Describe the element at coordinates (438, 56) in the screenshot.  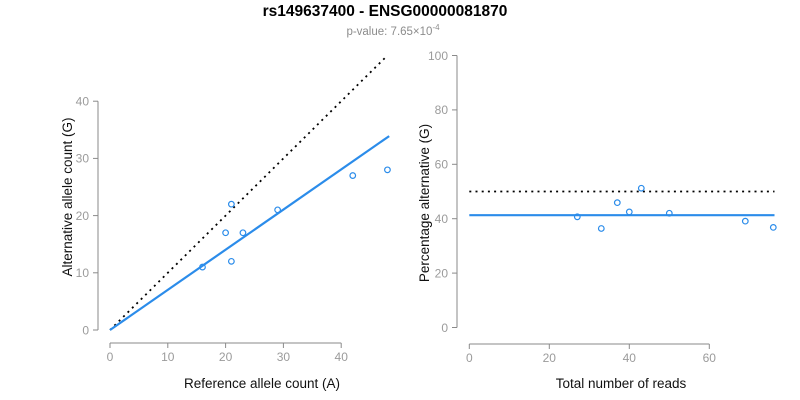
I see `y-tick-label: 100` at that location.